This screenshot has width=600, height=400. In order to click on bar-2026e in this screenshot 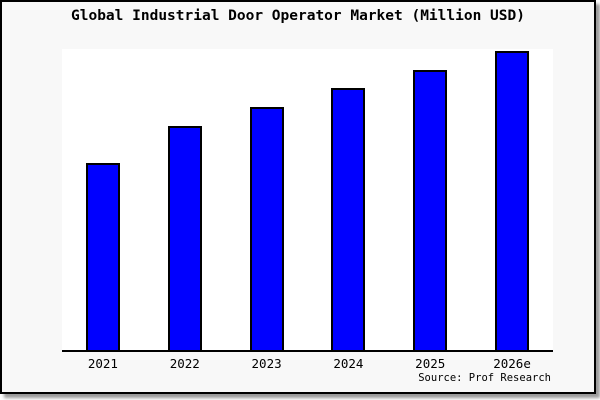, I will do `click(512, 200)`.